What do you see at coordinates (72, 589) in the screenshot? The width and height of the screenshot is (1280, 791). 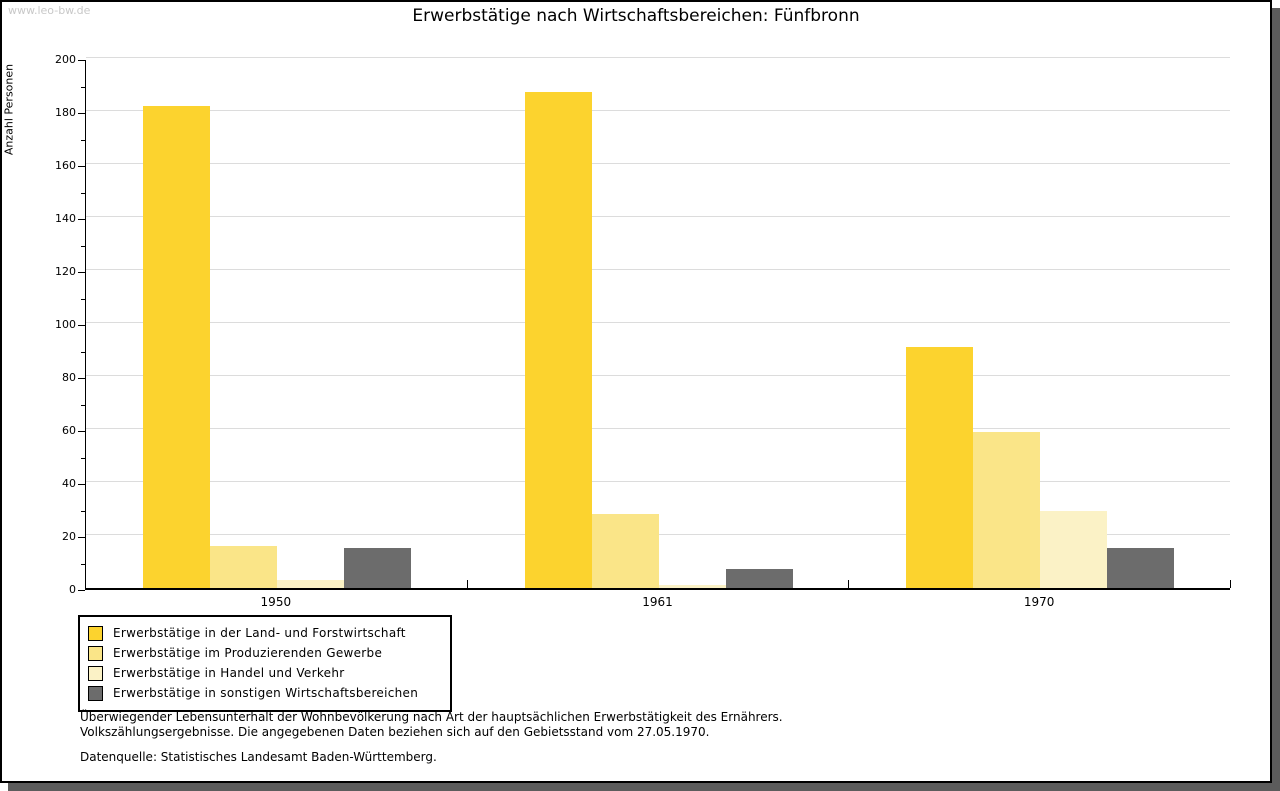 I see `y-tick-label-0: 0` at bounding box center [72, 589].